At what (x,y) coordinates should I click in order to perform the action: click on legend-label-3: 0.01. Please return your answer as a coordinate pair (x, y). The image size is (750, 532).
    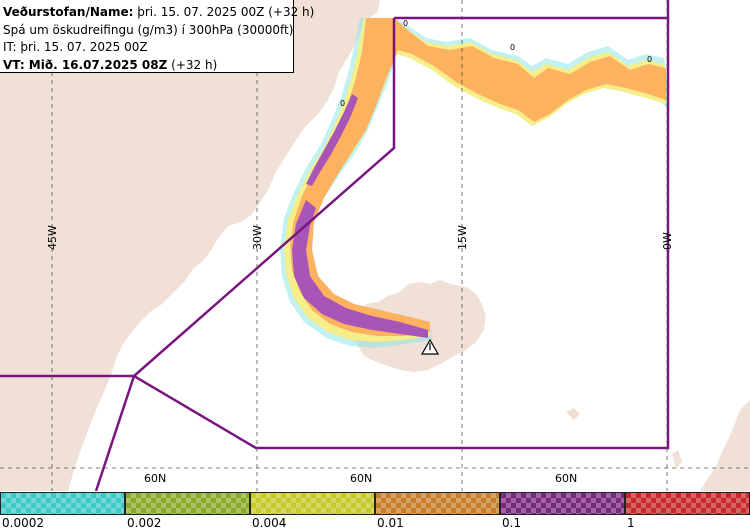
    Looking at the image, I should click on (390, 523).